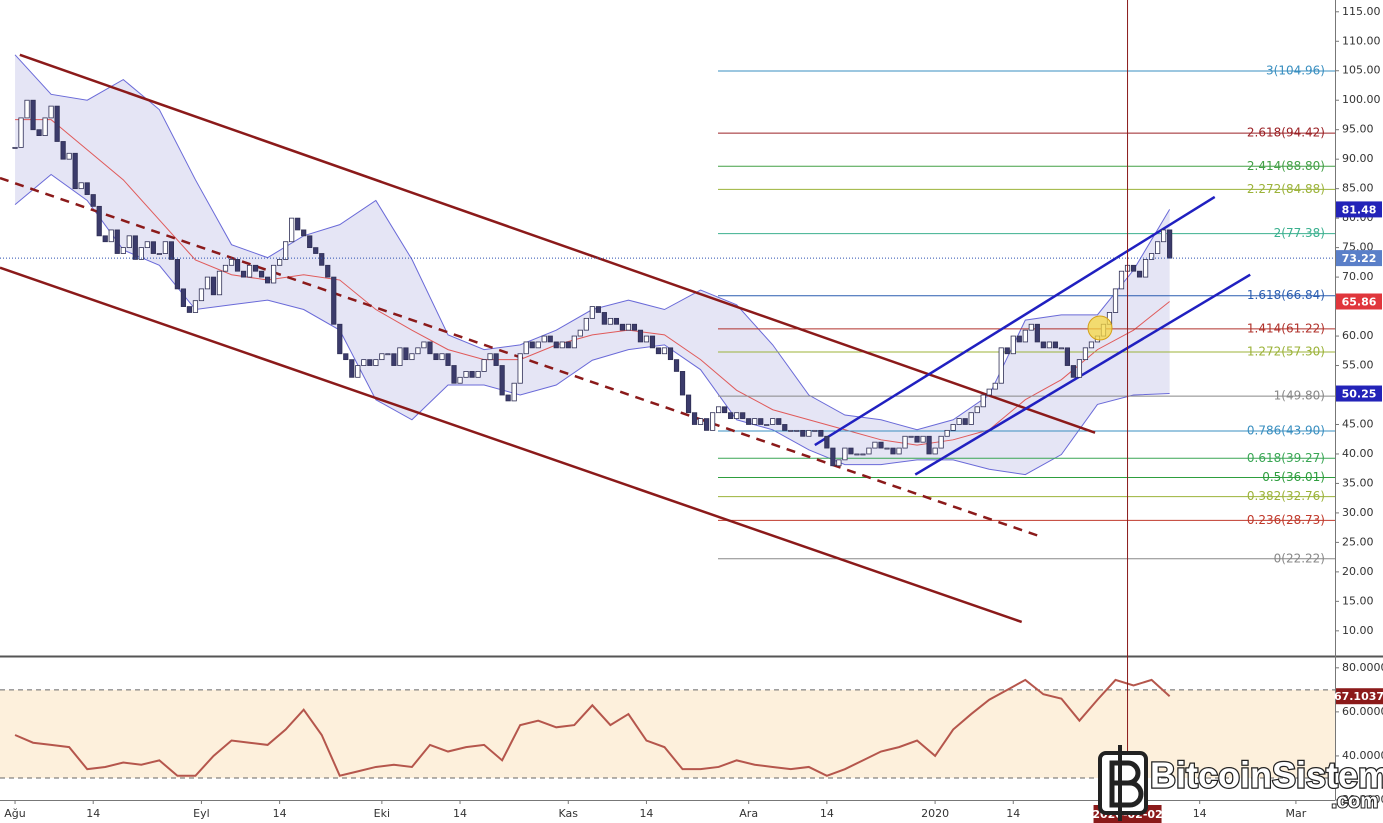  I want to click on x-tick-label: 2020, so click(935, 813).